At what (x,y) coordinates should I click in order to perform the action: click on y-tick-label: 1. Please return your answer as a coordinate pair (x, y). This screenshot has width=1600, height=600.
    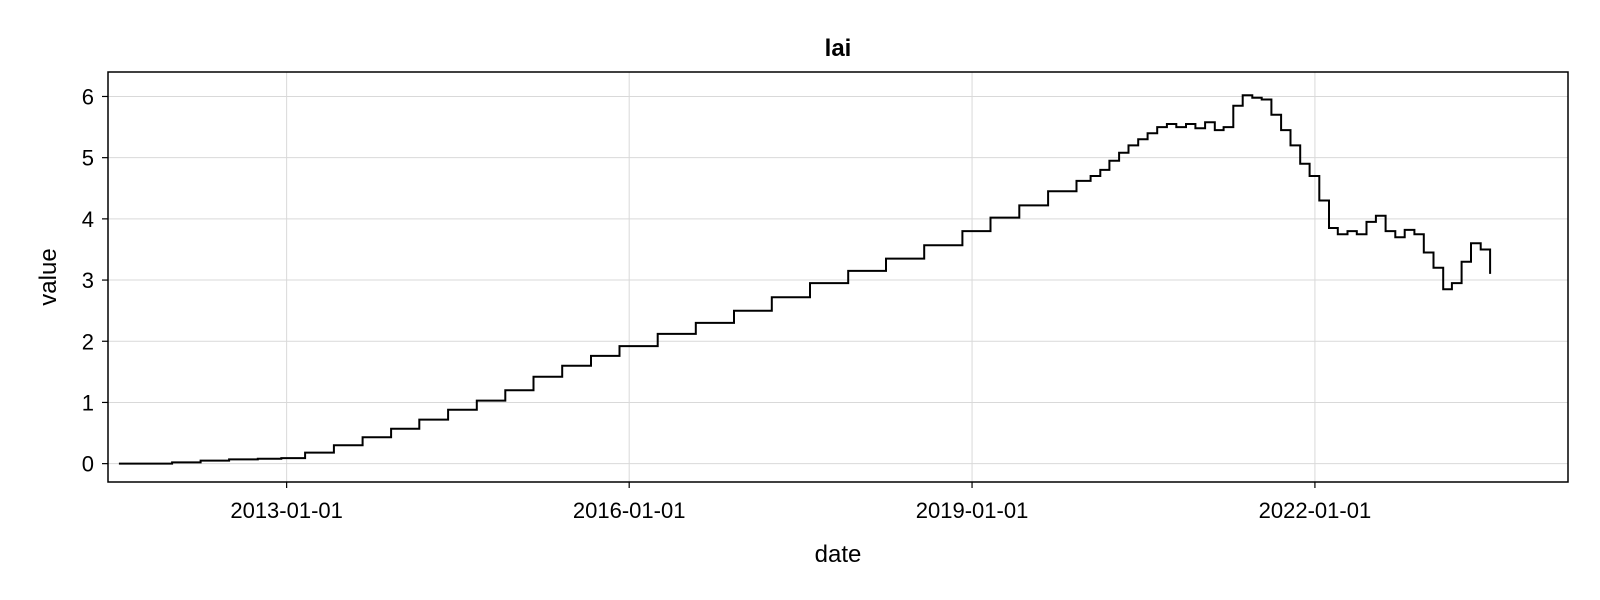
    Looking at the image, I should click on (88, 402).